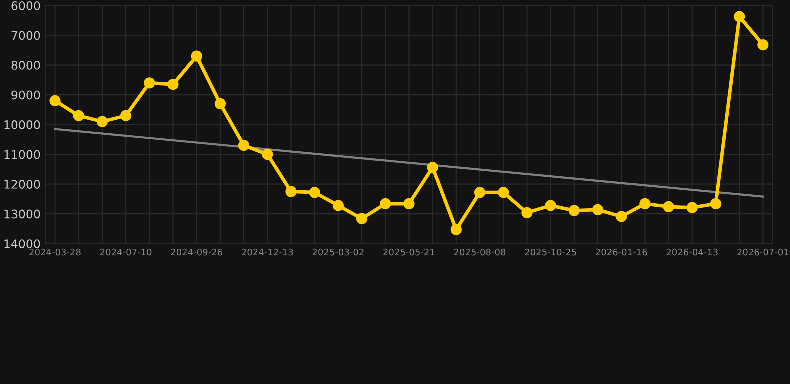 Image resolution: width=790 pixels, height=384 pixels. Describe the element at coordinates (126, 252) in the screenshot. I see `x-tick-label: 2024-07-10` at that location.